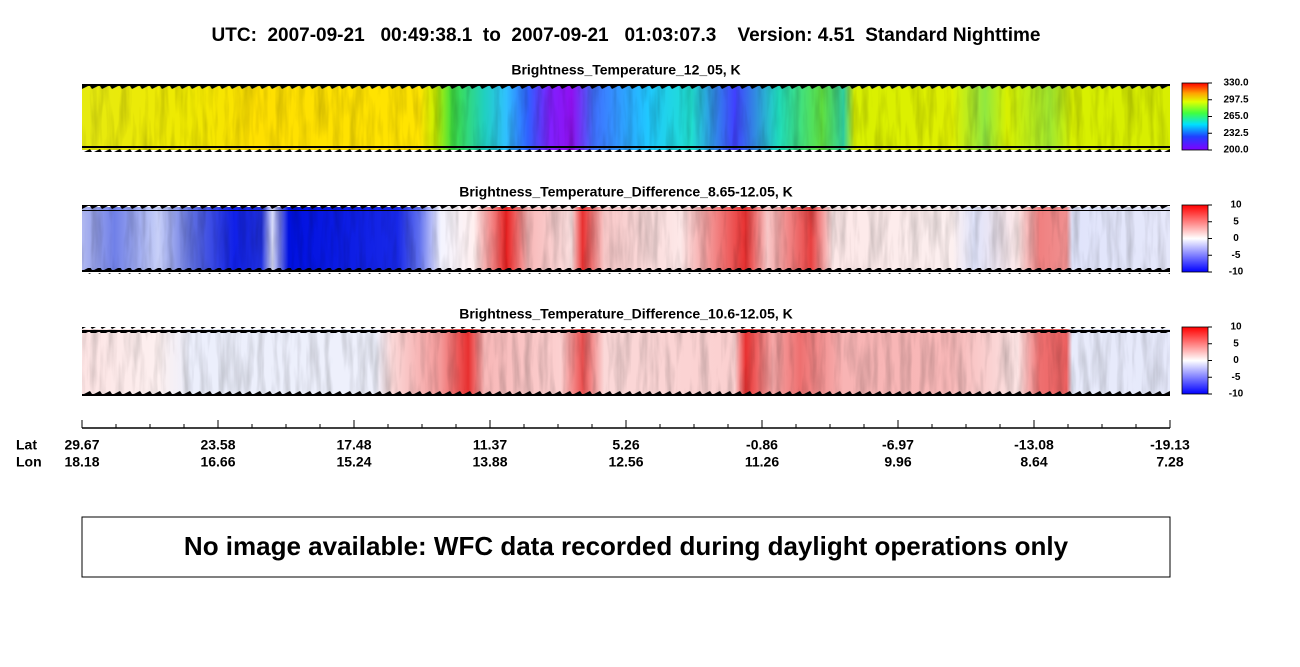  What do you see at coordinates (29, 462) in the screenshot?
I see `lon-label: Lon` at bounding box center [29, 462].